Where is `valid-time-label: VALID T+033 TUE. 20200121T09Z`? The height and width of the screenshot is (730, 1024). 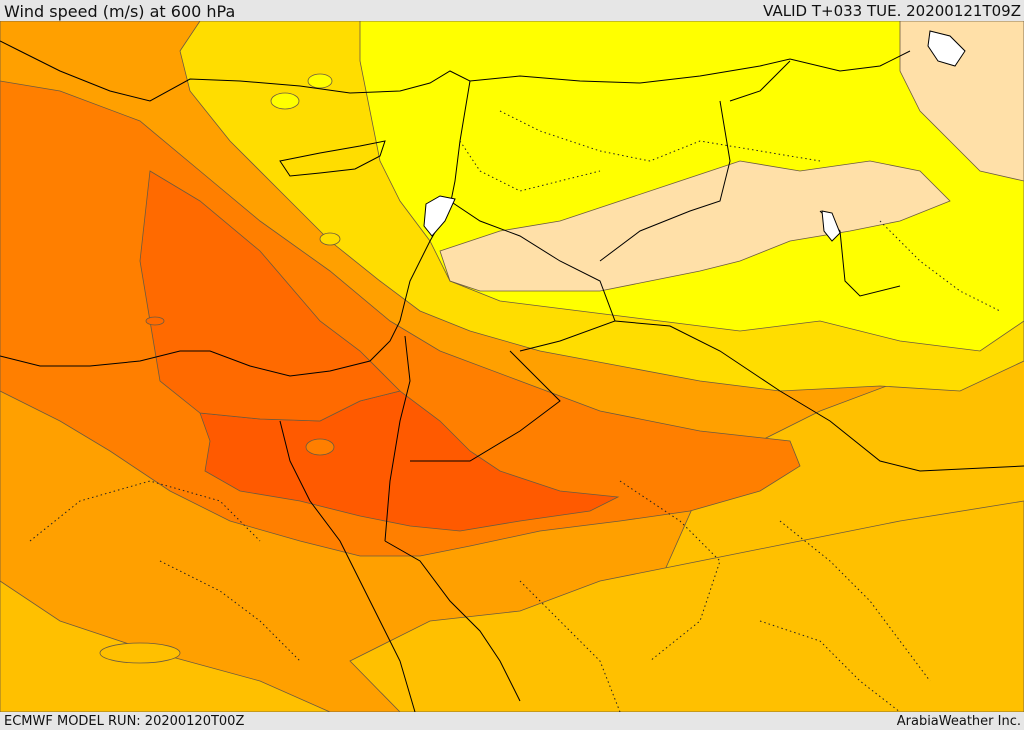 valid-time-label: VALID T+033 TUE. 20200121T09Z is located at coordinates (892, 11).